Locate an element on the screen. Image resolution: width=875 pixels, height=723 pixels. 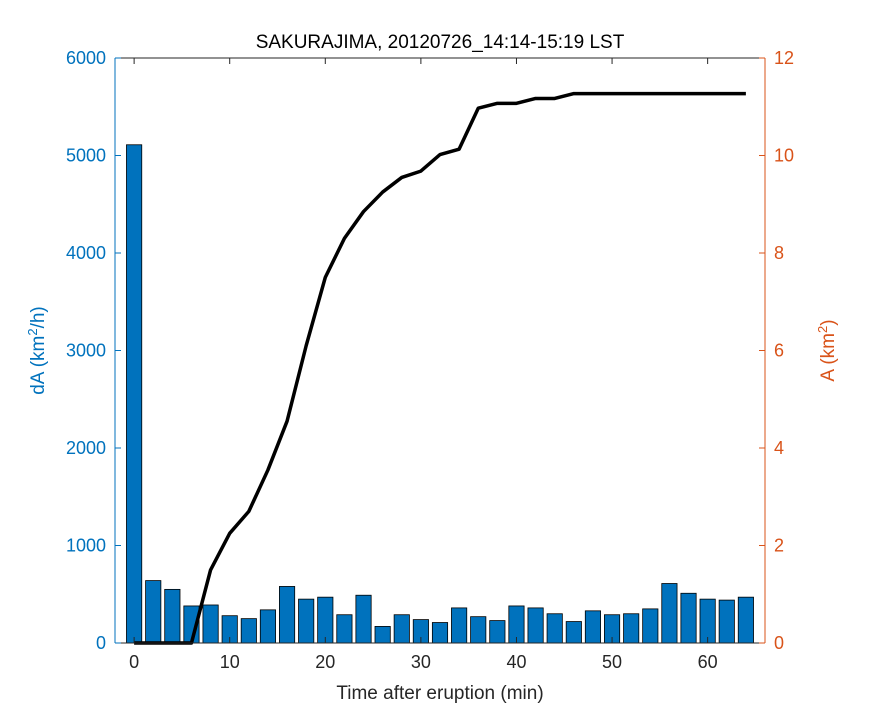
right-axis-label-main: A (km is located at coordinates (828, 357).